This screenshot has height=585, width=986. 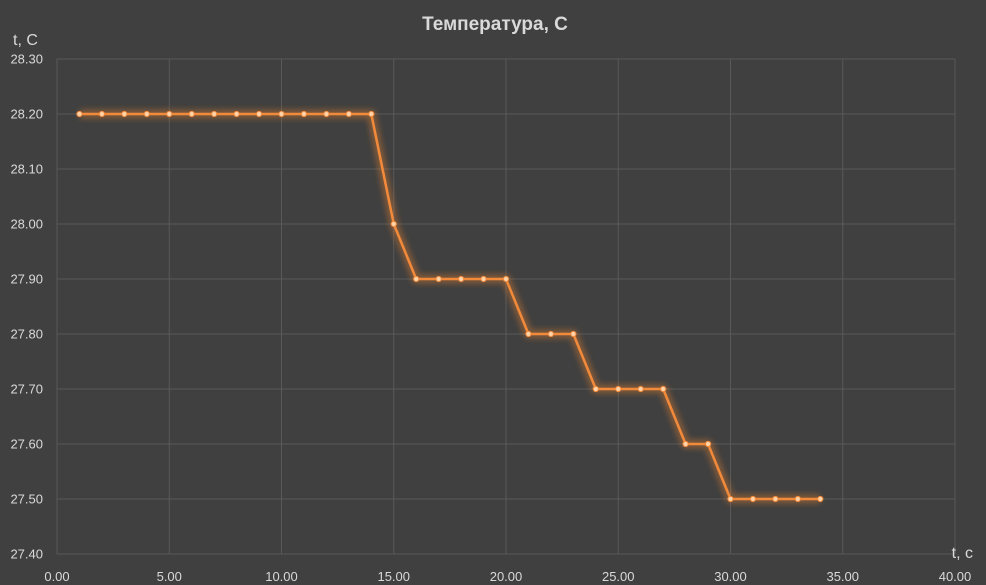 What do you see at coordinates (618, 576) in the screenshot?
I see `x-tick-label: 25.00` at bounding box center [618, 576].